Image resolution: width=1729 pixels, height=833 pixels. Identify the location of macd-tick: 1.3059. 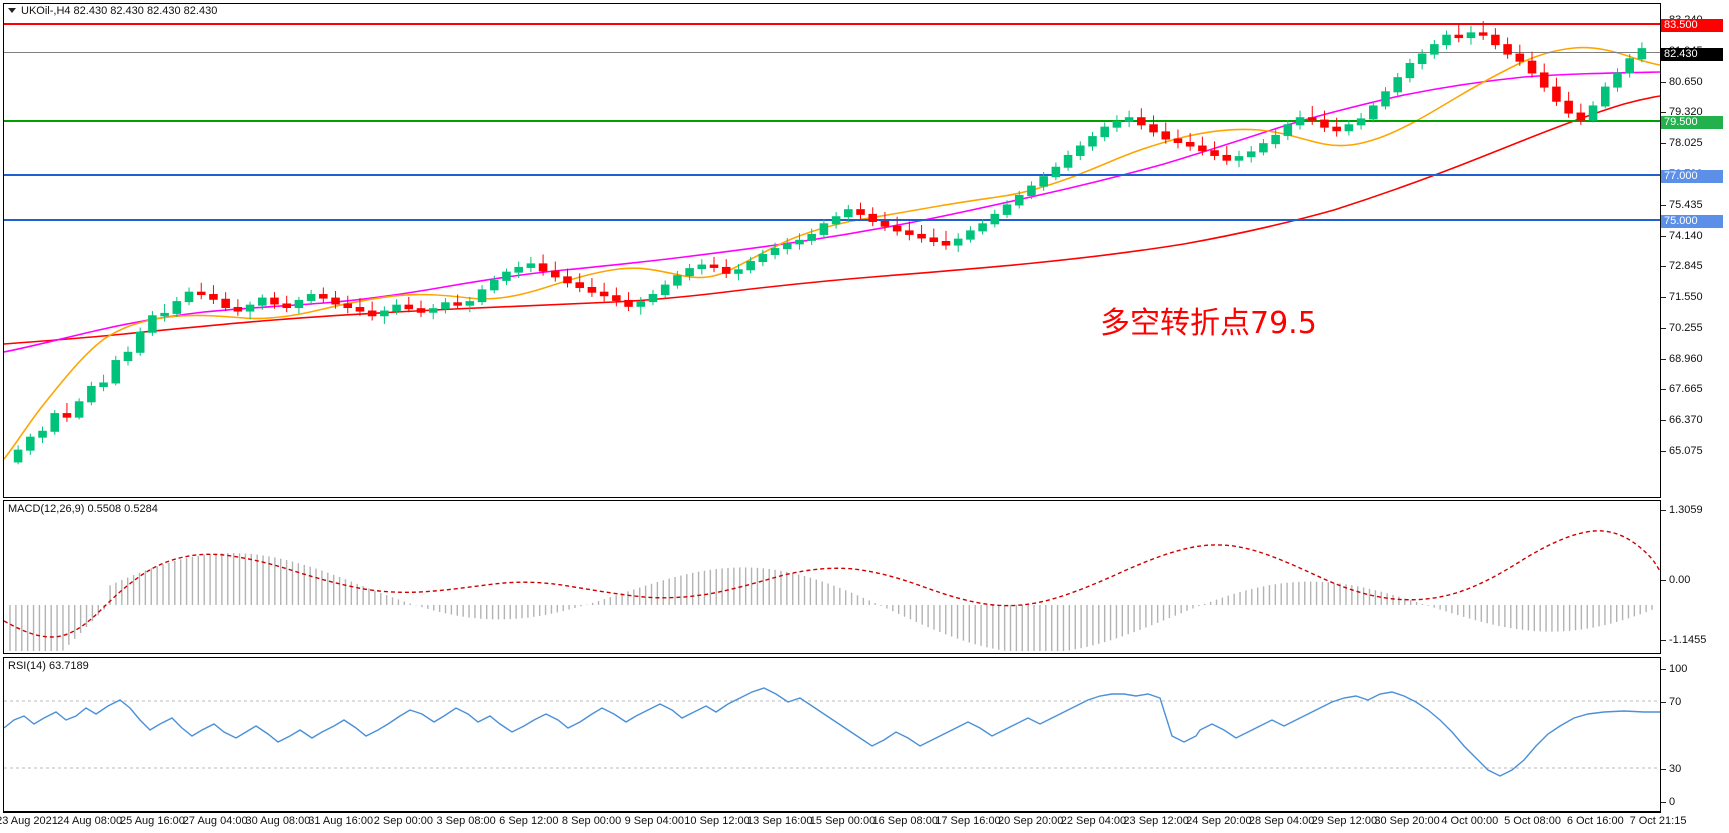
(1695, 510).